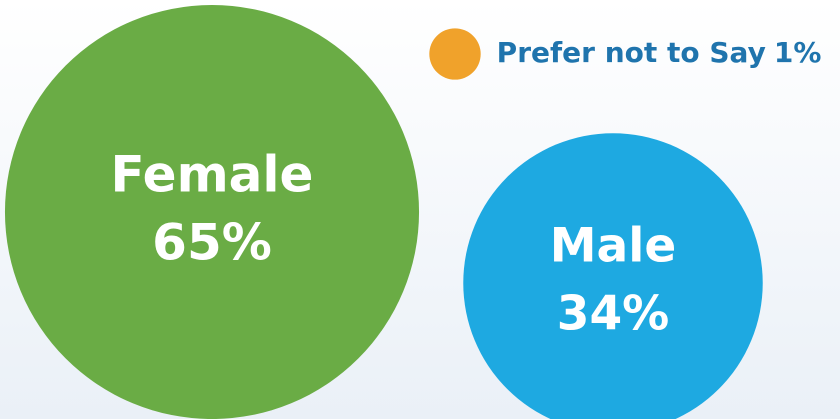 This screenshot has width=840, height=419. Describe the element at coordinates (455, 54) in the screenshot. I see `bubble` at that location.